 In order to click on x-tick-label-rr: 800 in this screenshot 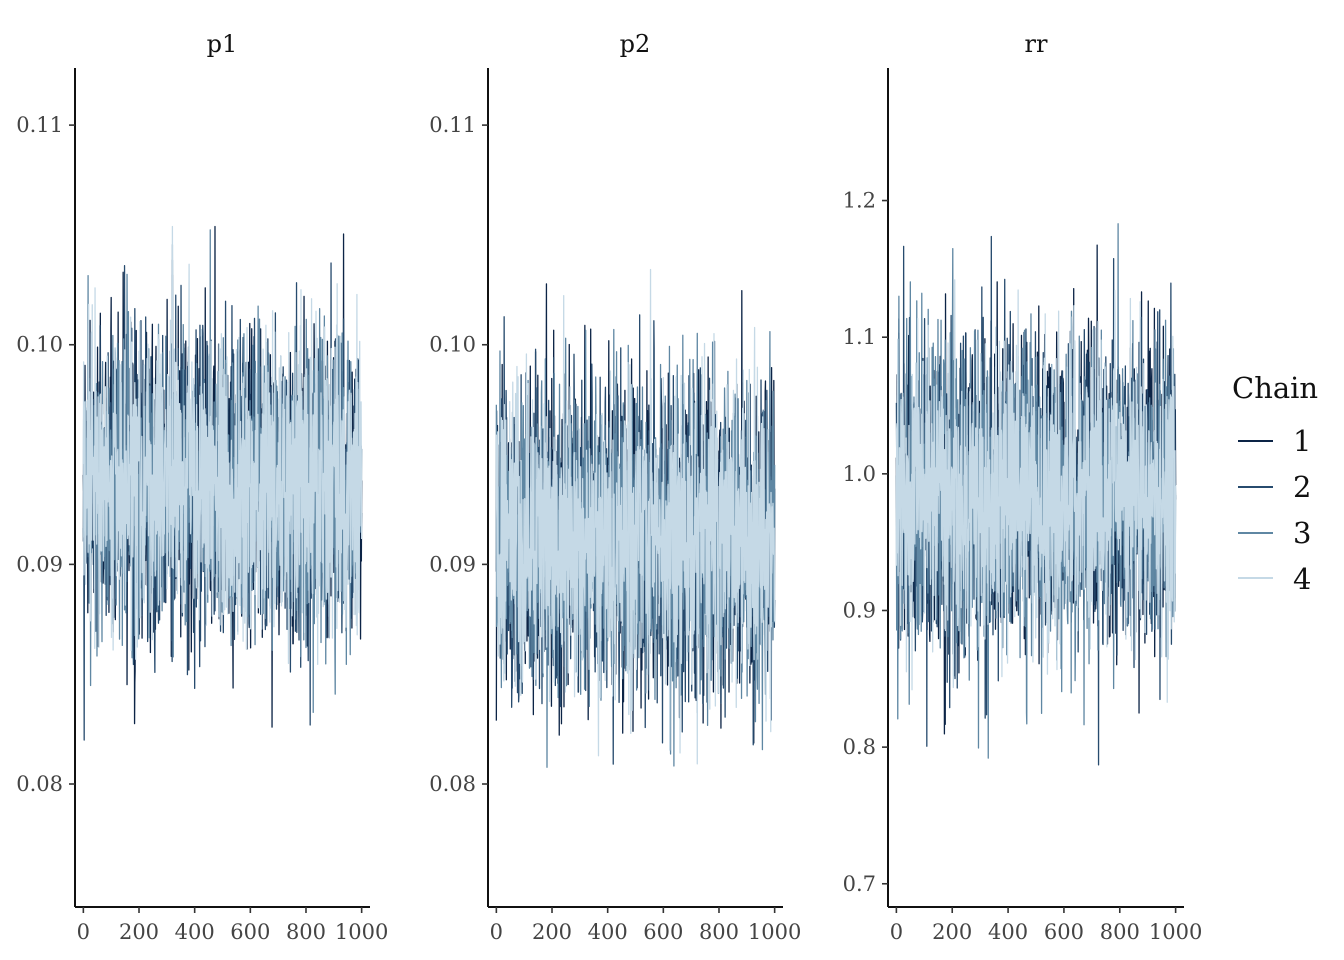, I will do `click(1120, 932)`.